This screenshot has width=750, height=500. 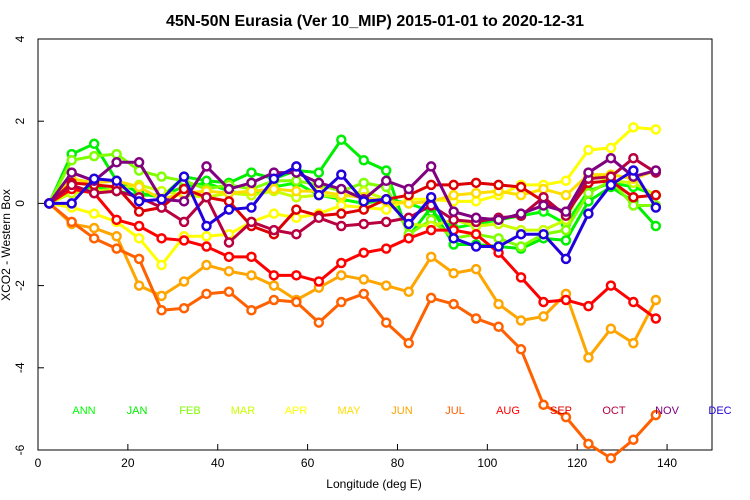 What do you see at coordinates (577, 463) in the screenshot?
I see `x-tick-label: 120` at bounding box center [577, 463].